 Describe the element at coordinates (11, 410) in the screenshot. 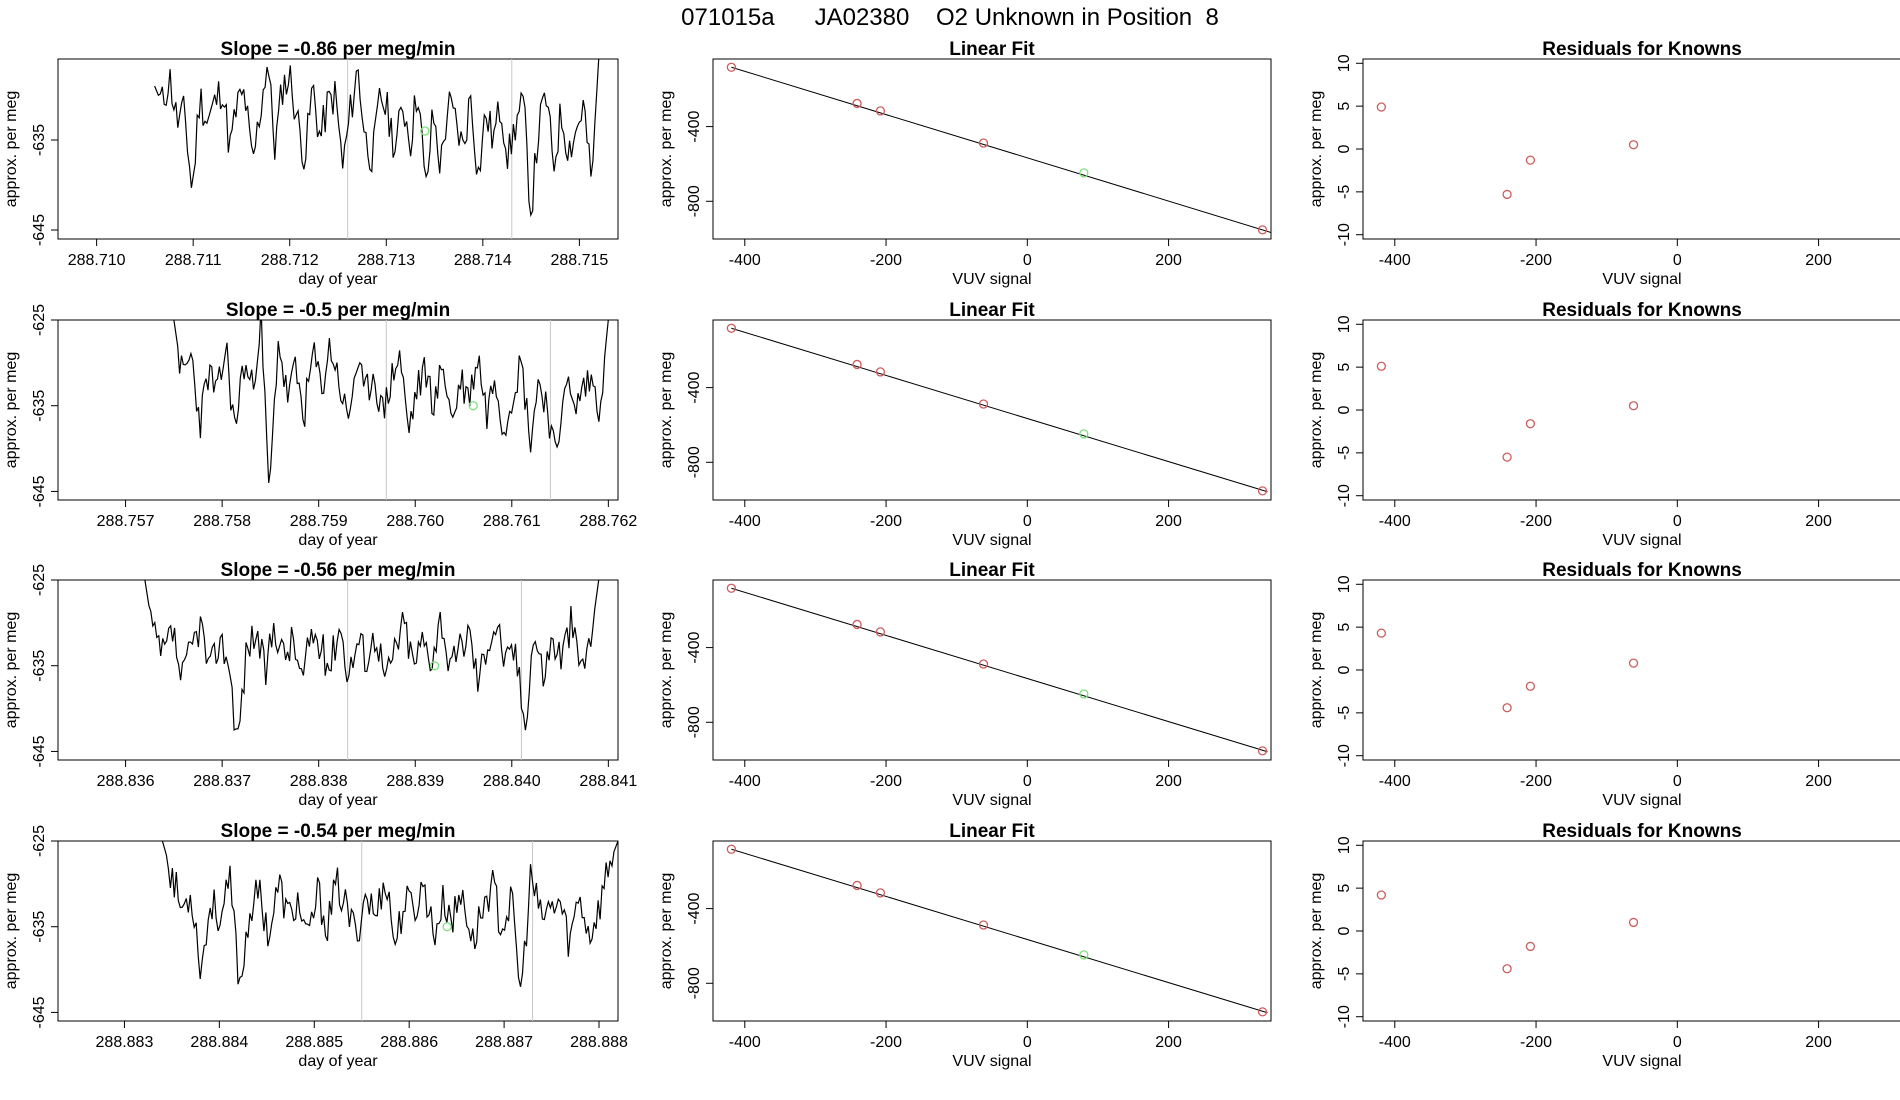

I see `plot-2-1-ylabel: approx. per meg` at that location.